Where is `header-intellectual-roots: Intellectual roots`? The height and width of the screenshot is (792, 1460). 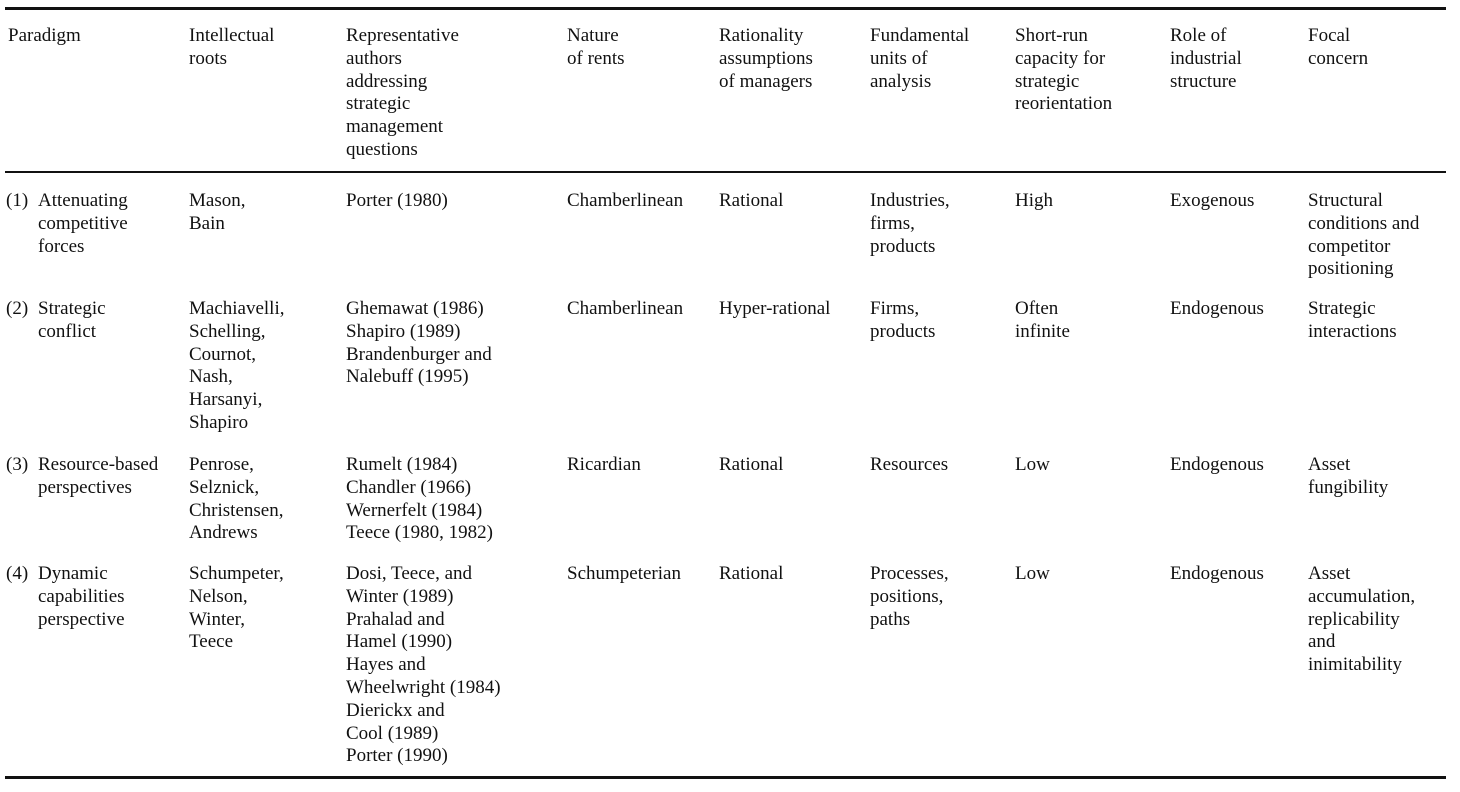 header-intellectual-roots: Intellectual roots is located at coordinates (232, 47).